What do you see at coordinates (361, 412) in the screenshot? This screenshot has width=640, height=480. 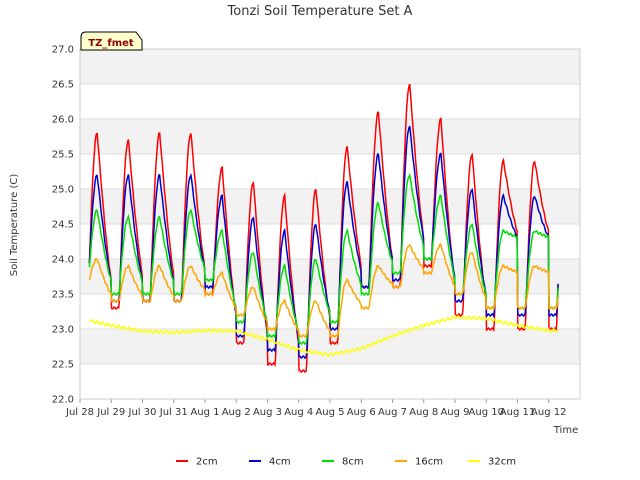 I see `x-tick-label: Aug 6` at bounding box center [361, 412].